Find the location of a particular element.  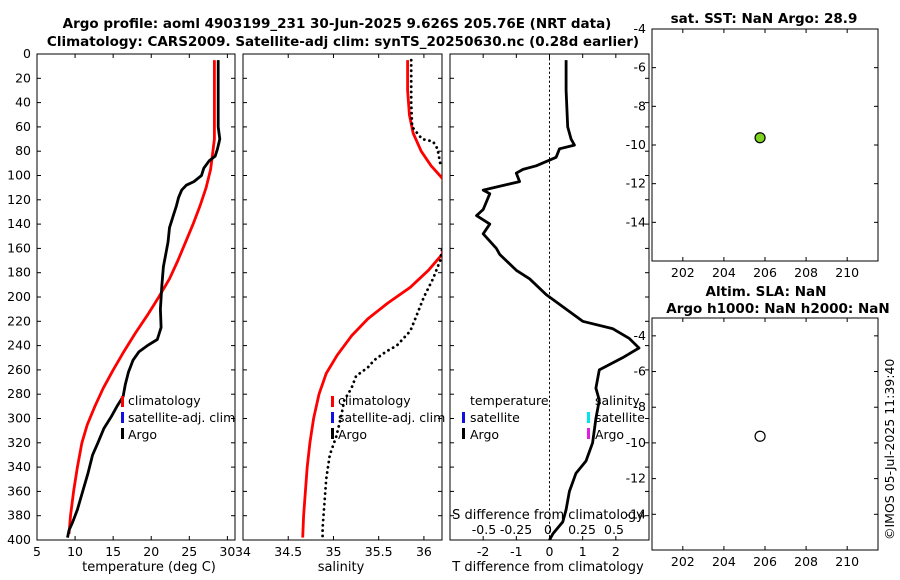

y-tick-label: 380 is located at coordinates (19, 515).